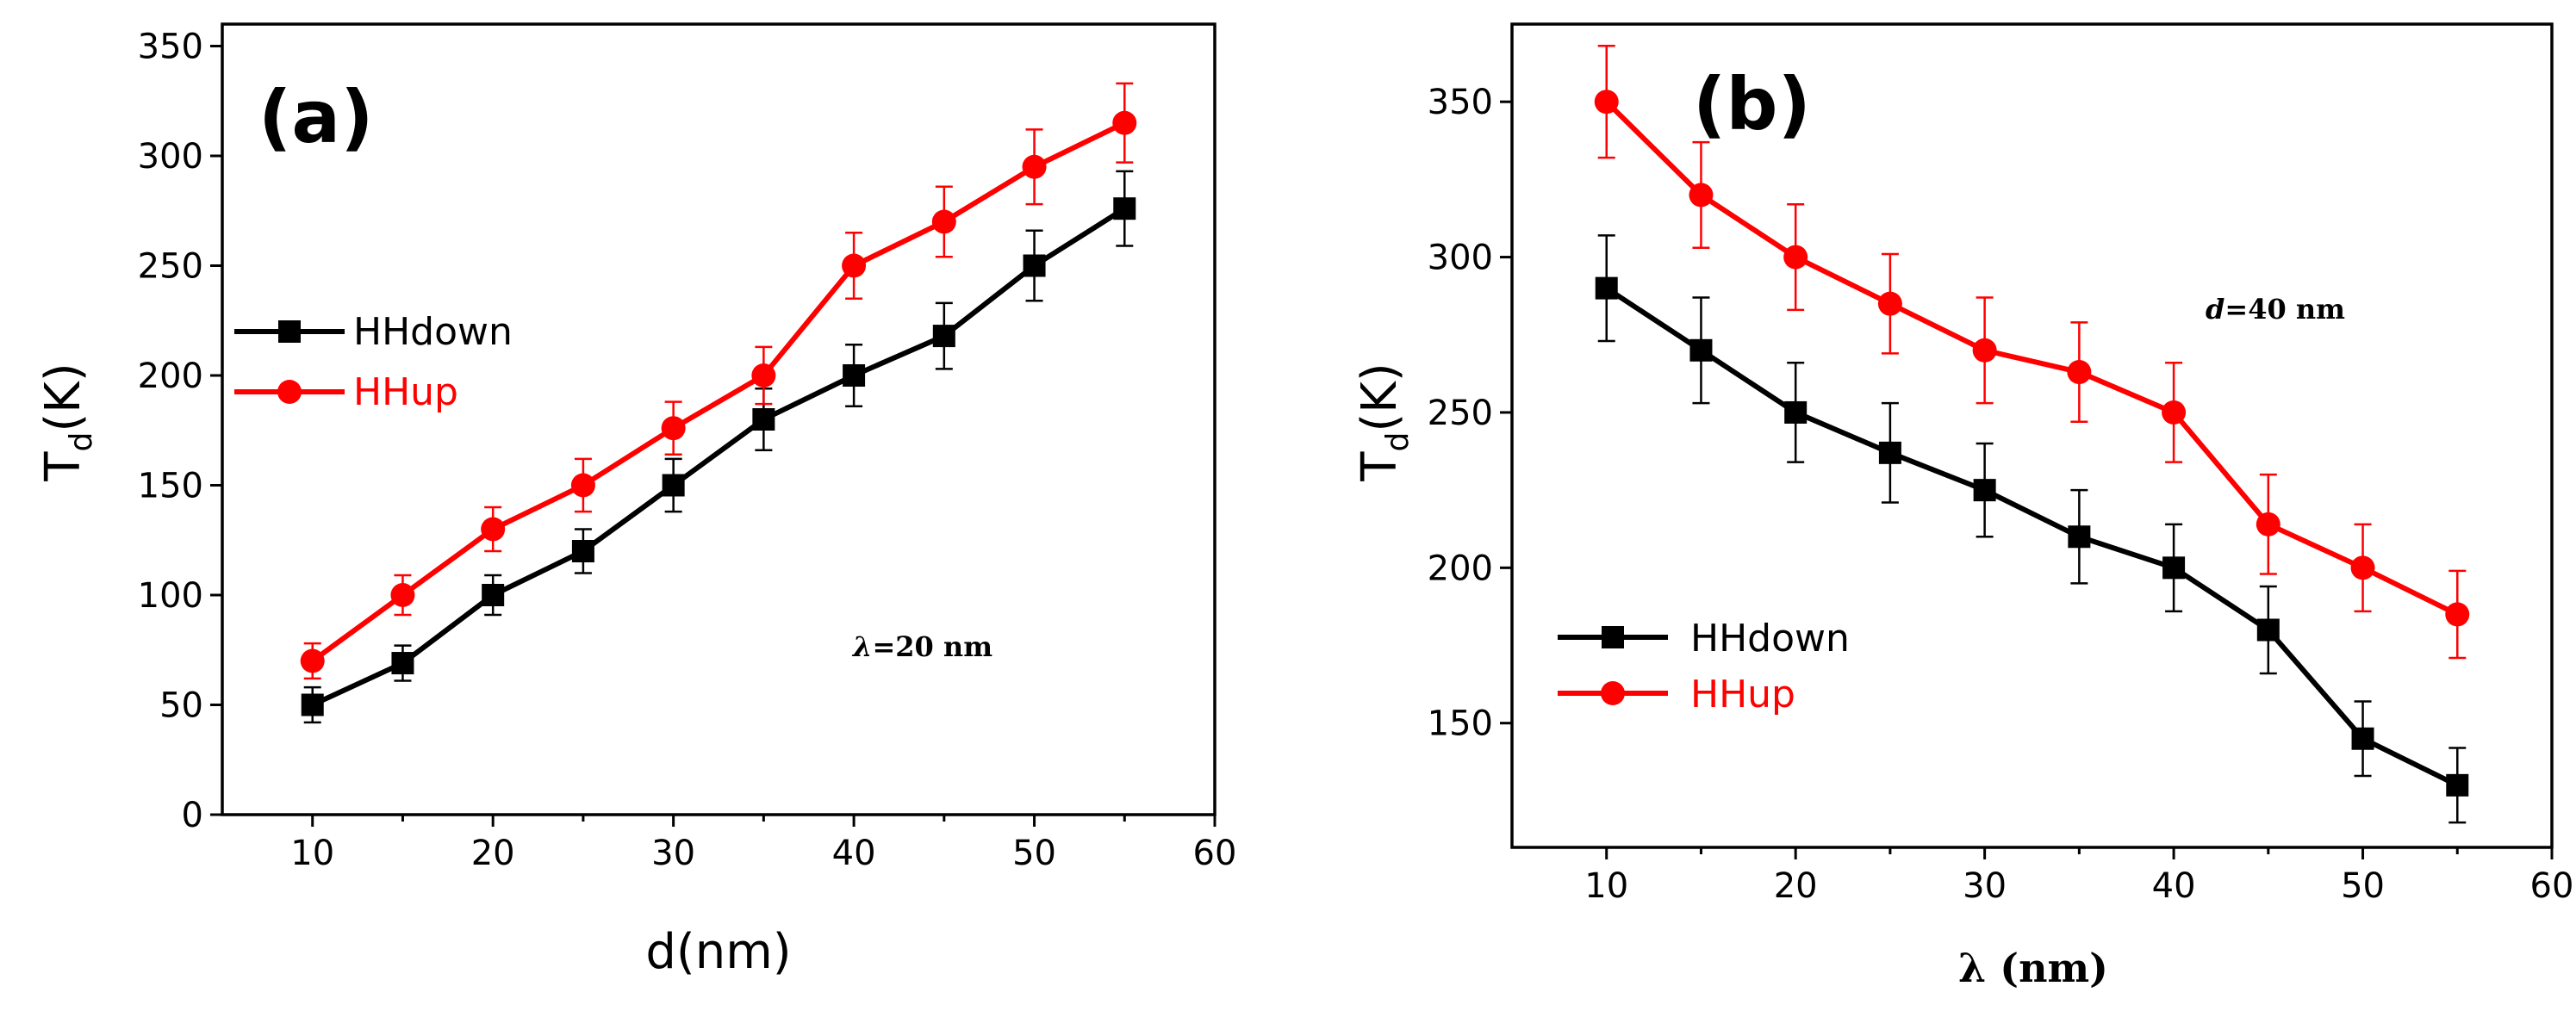  What do you see at coordinates (2033, 968) in the screenshot?
I see `panel-b-xlabel: λ (nm)` at bounding box center [2033, 968].